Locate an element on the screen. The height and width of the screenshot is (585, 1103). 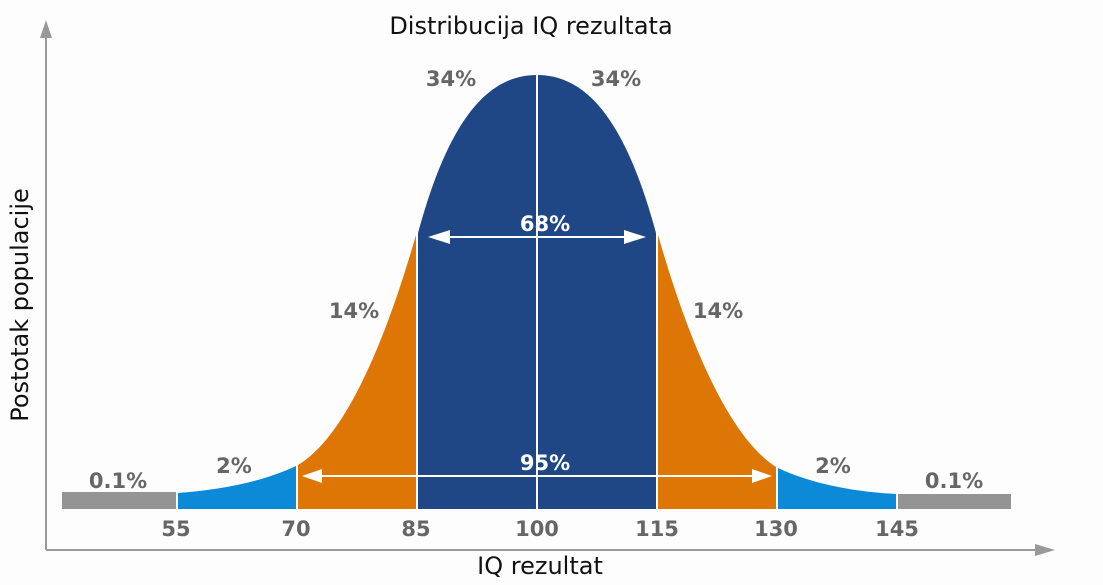
label-span-95: 95% is located at coordinates (545, 463).